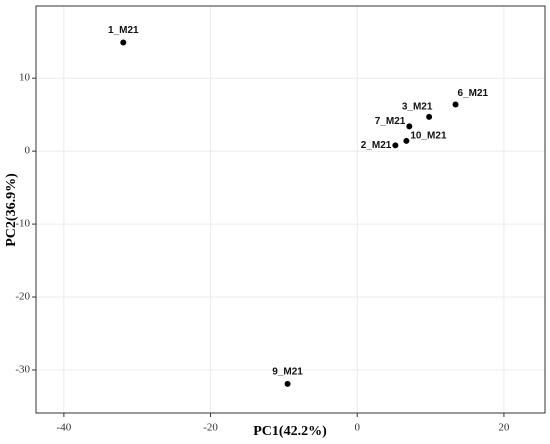 This screenshot has width=550, height=444. I want to click on point-label: 1_M21, so click(123, 30).